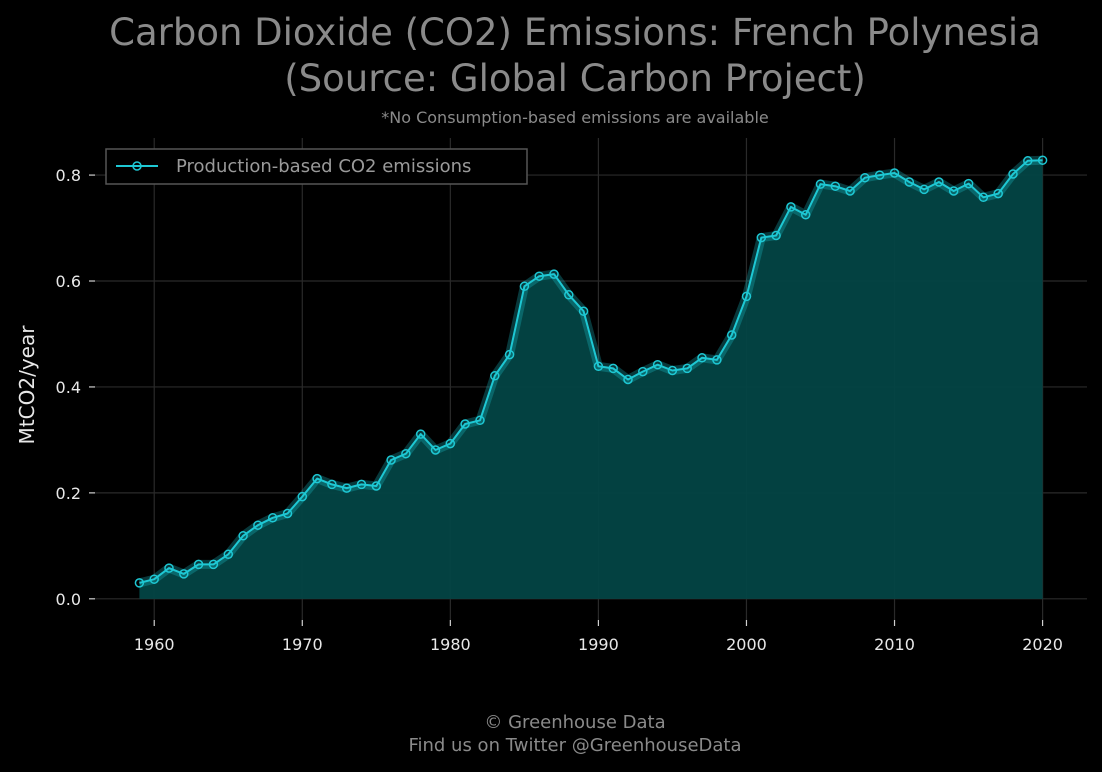 This screenshot has height=772, width=1102. What do you see at coordinates (68, 175) in the screenshot?
I see `y-tick-label: 0.8` at bounding box center [68, 175].